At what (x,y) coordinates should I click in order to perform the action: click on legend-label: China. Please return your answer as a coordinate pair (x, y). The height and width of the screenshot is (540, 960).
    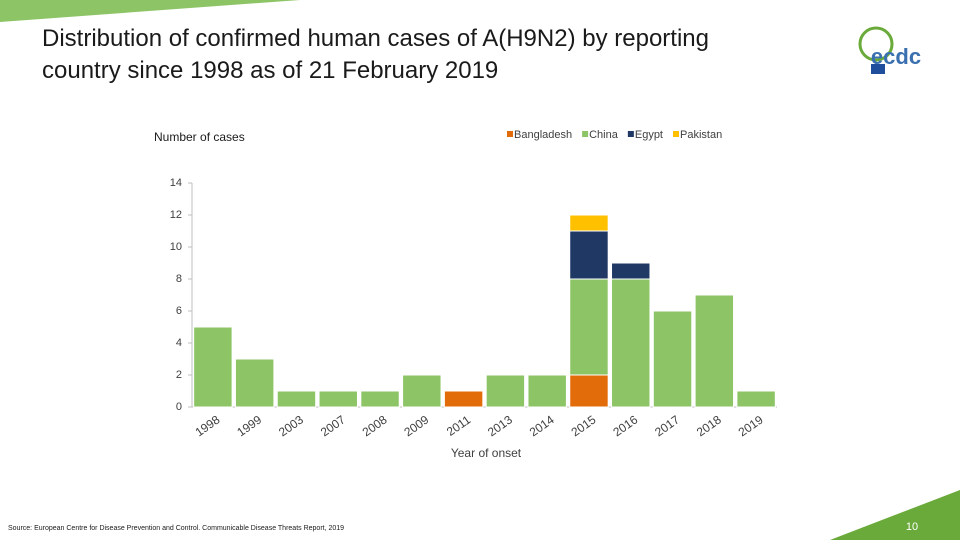
    Looking at the image, I should click on (604, 135).